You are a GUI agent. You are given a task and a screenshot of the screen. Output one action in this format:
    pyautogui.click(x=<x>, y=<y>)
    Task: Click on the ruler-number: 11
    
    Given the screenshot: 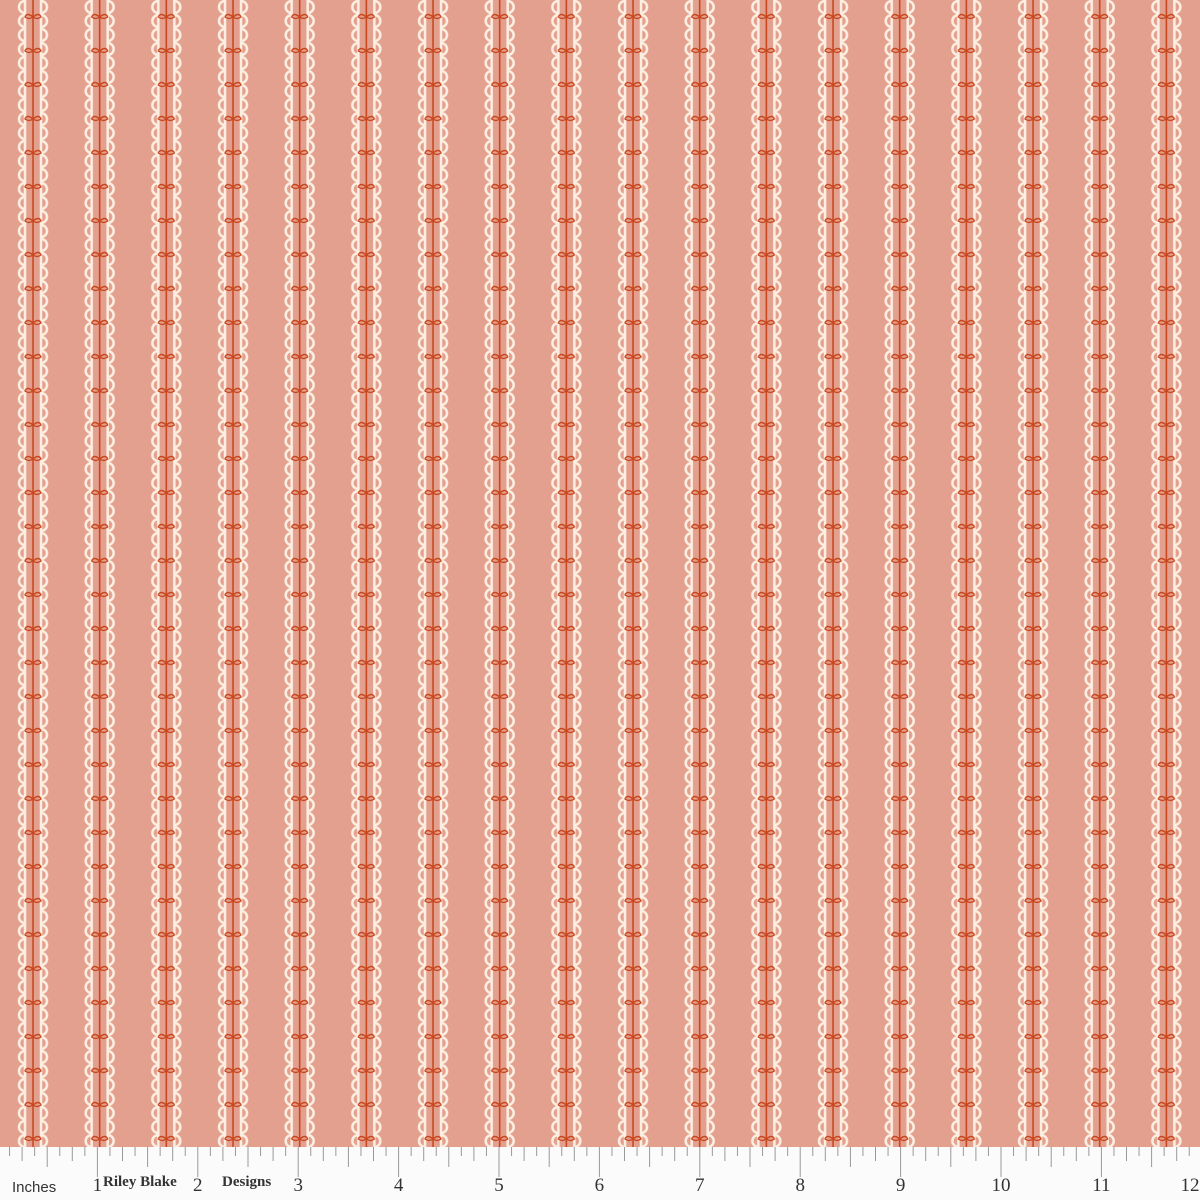 What is the action you would take?
    pyautogui.click(x=1101, y=1185)
    